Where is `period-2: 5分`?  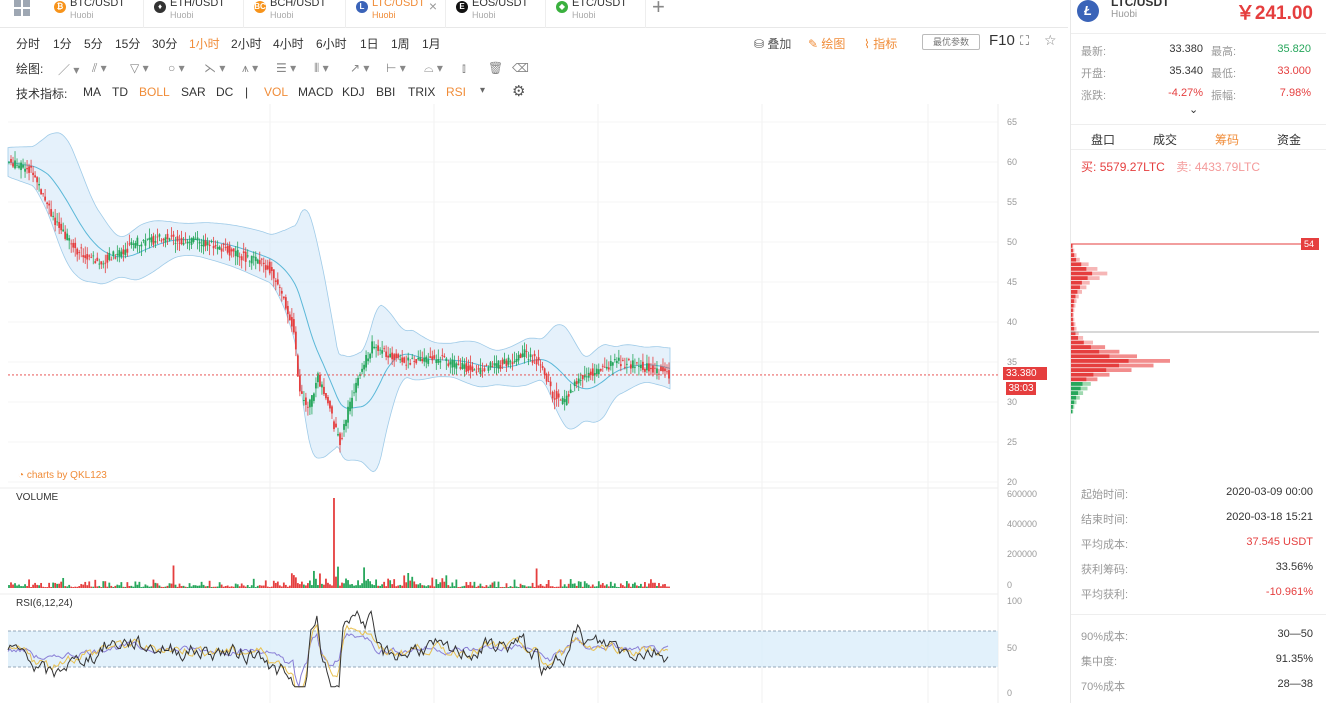 period-2: 5分 is located at coordinates (93, 44).